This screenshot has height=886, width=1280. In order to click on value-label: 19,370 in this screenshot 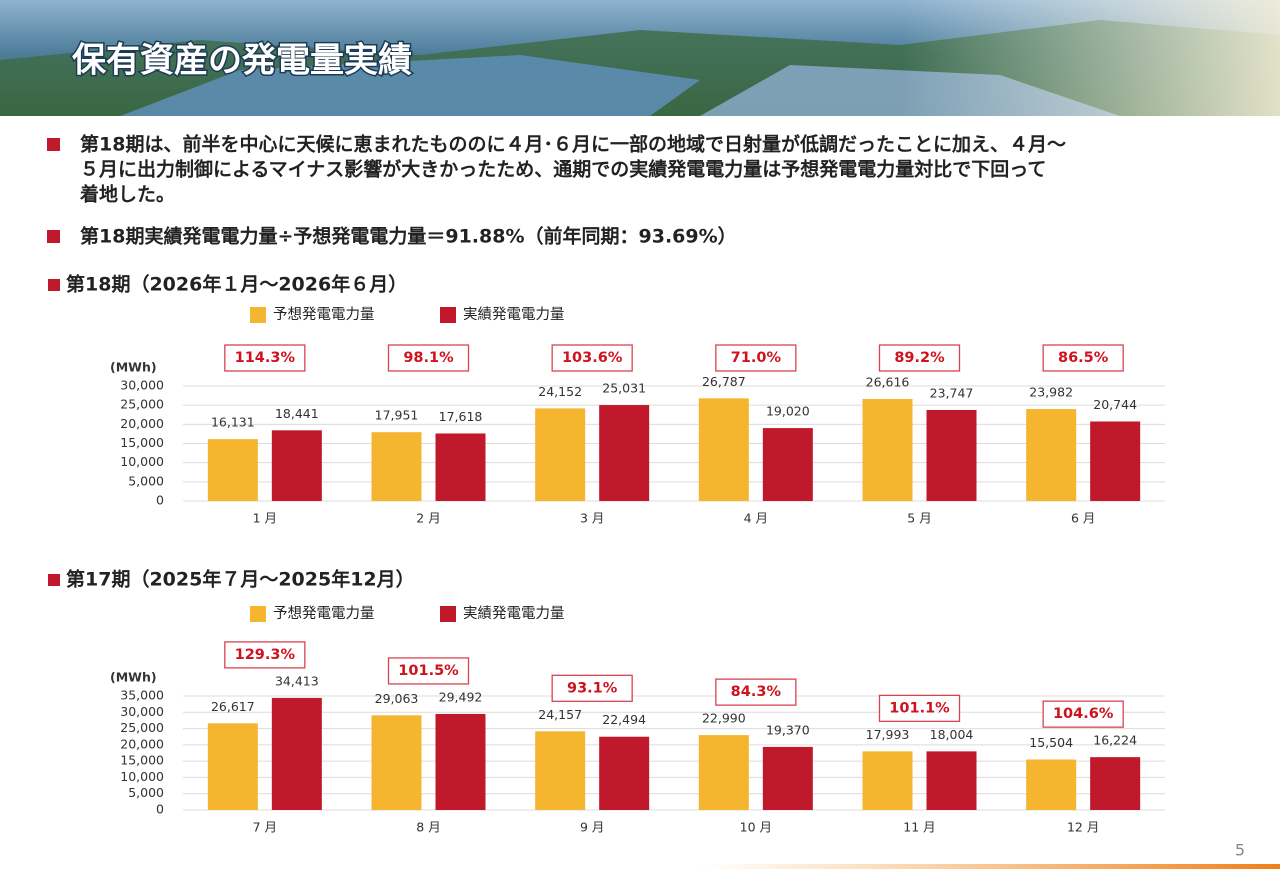, I will do `click(788, 729)`.